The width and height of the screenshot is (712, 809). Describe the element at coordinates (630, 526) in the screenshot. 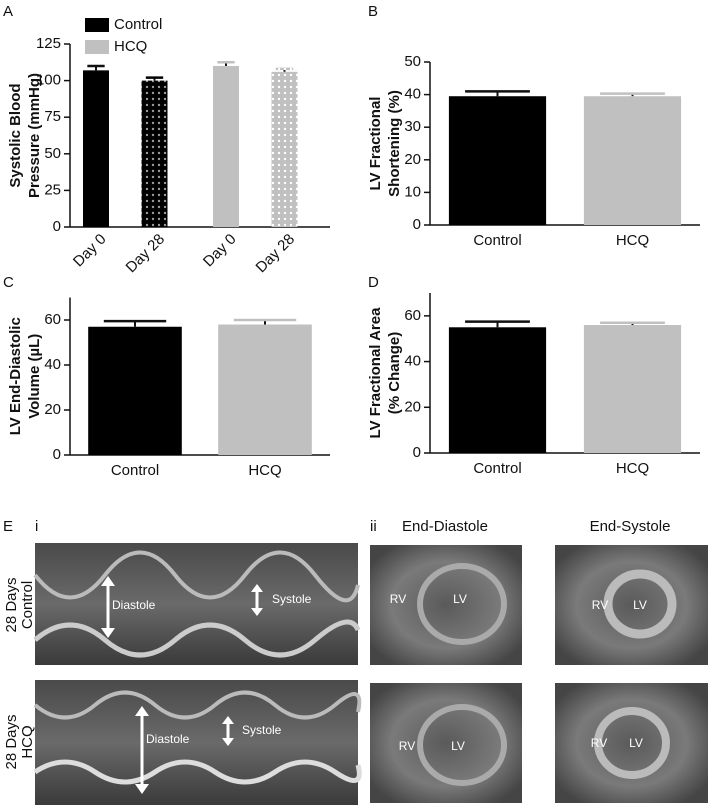

I see `column-label: End-Systole` at that location.